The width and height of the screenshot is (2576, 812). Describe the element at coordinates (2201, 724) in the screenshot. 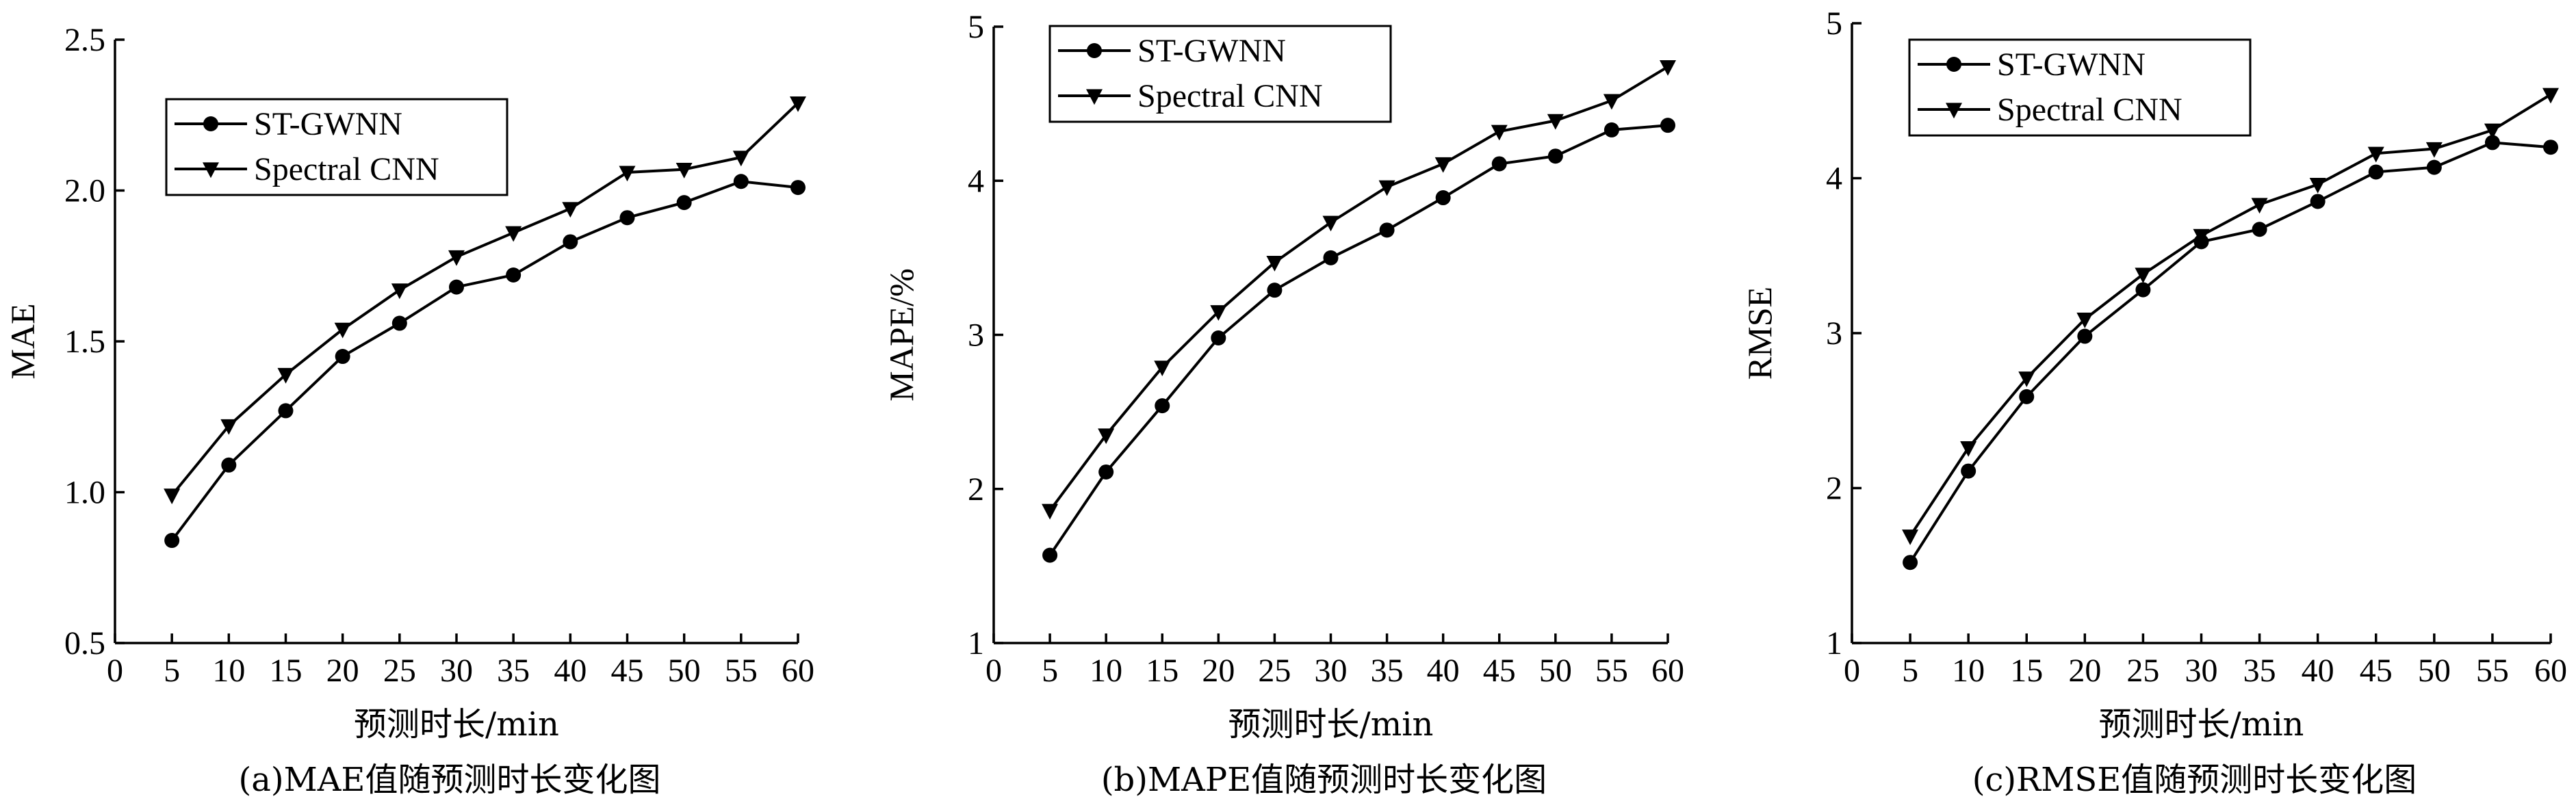

I see `x-axis-title: 预测时长/min` at that location.